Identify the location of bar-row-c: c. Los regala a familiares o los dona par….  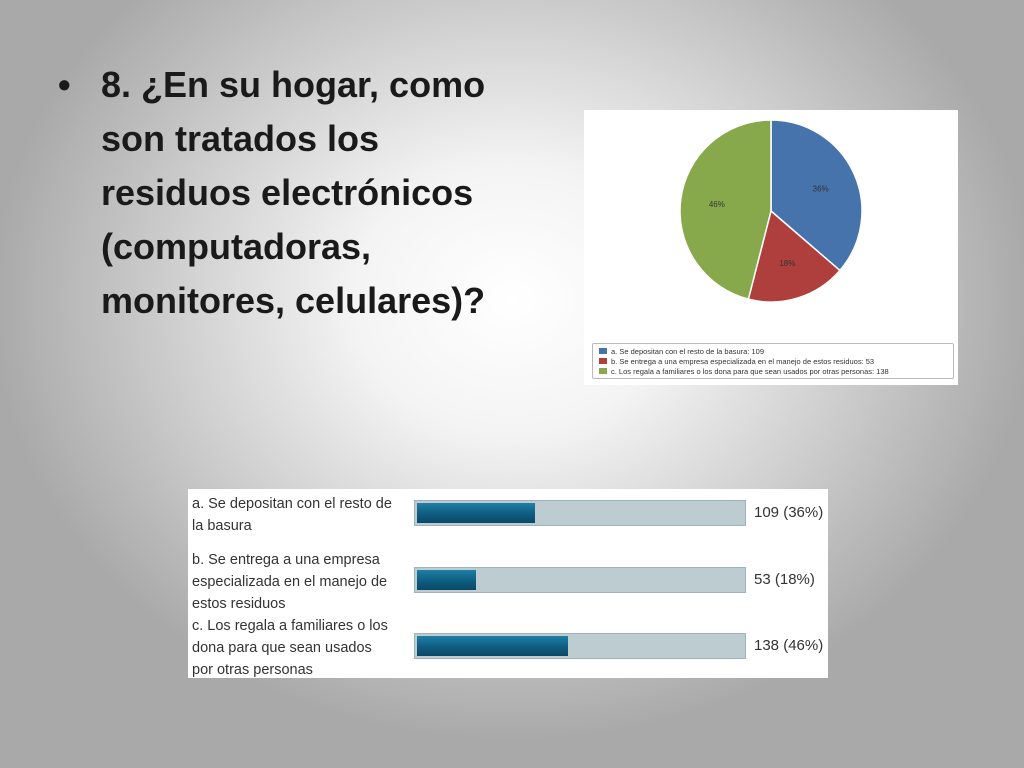
(508, 646).